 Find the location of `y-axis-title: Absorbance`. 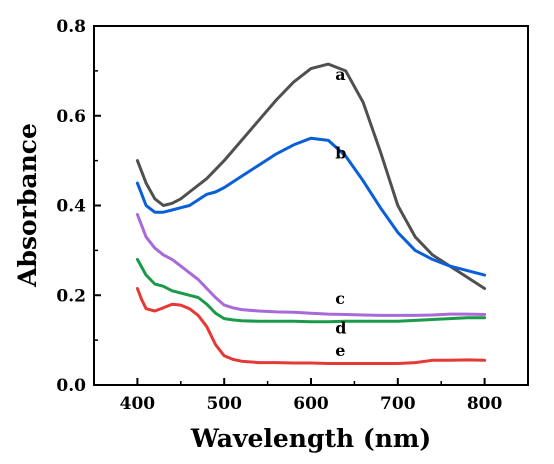

y-axis-title: Absorbance is located at coordinates (27, 205).